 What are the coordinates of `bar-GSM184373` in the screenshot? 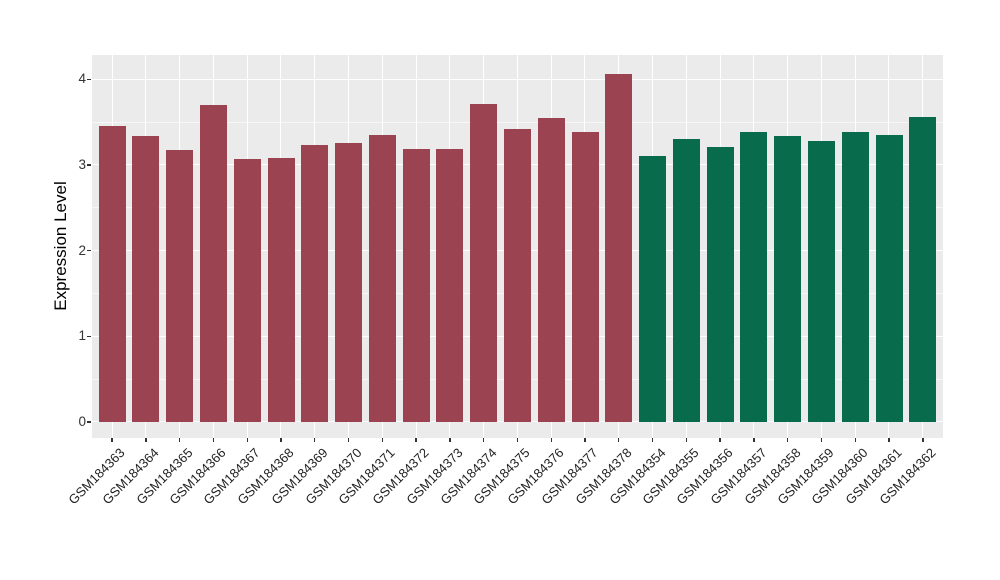 It's located at (450, 285).